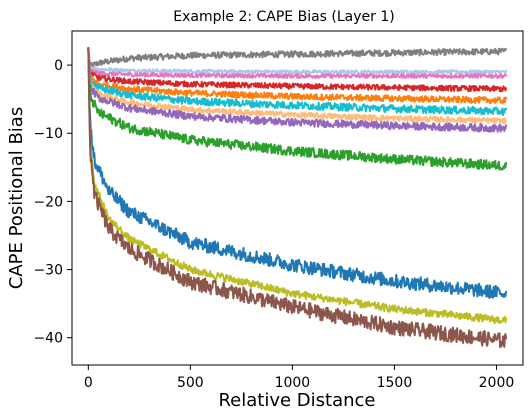 The height and width of the screenshot is (419, 532). Describe the element at coordinates (296, 400) in the screenshot. I see `x-axis-label: Relative Distance` at that location.